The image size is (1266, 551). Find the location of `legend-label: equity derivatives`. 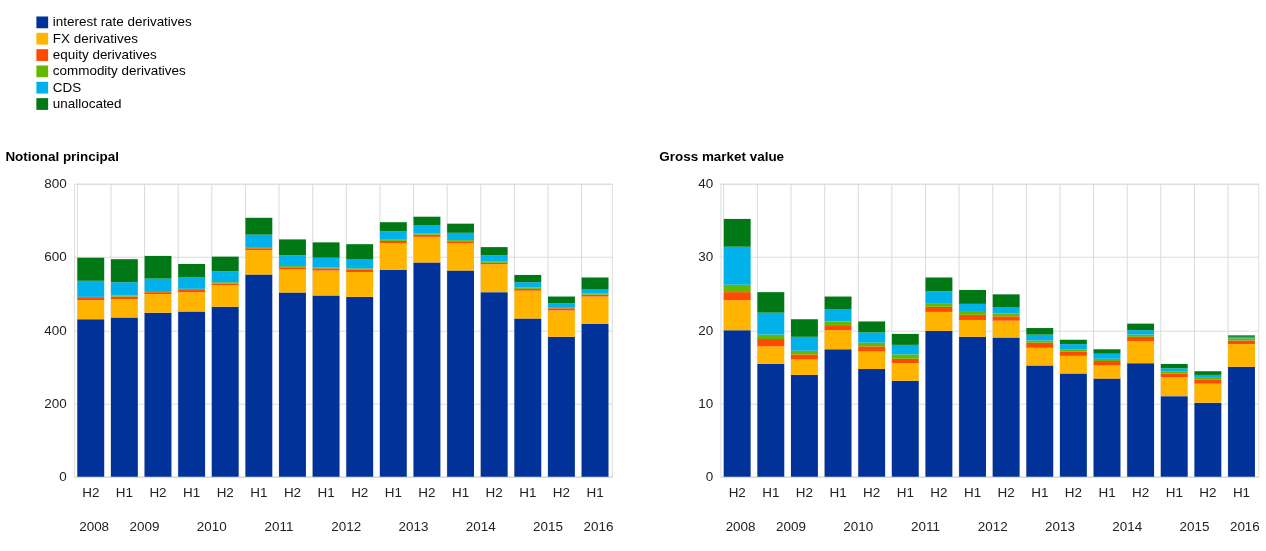

legend-label: equity derivatives is located at coordinates (104, 54).